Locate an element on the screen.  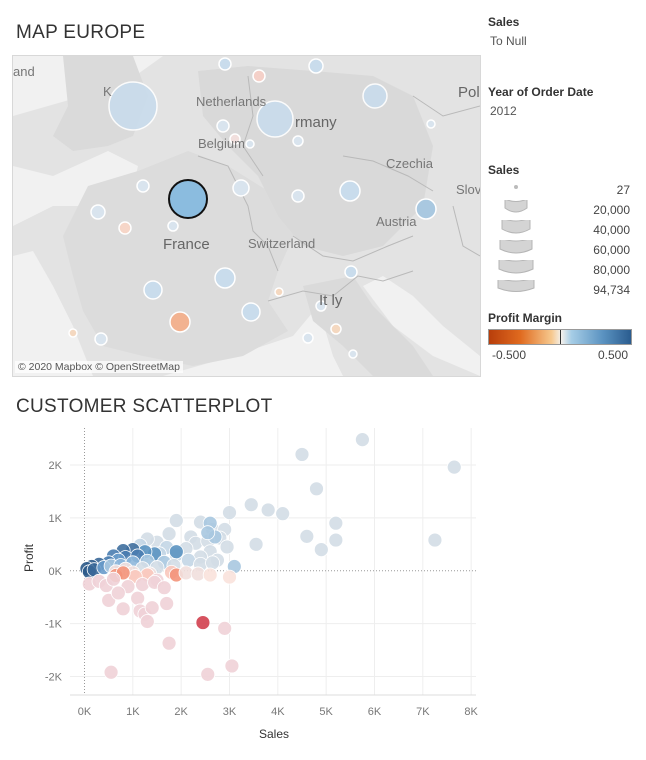
sales-filter-title: Sales is located at coordinates (504, 22).